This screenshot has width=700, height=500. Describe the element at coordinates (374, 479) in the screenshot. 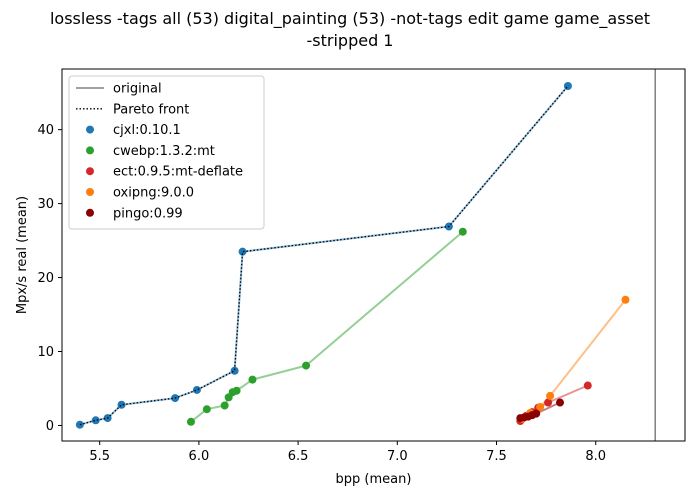

I see `x-axis-label: bpp (mean)` at that location.